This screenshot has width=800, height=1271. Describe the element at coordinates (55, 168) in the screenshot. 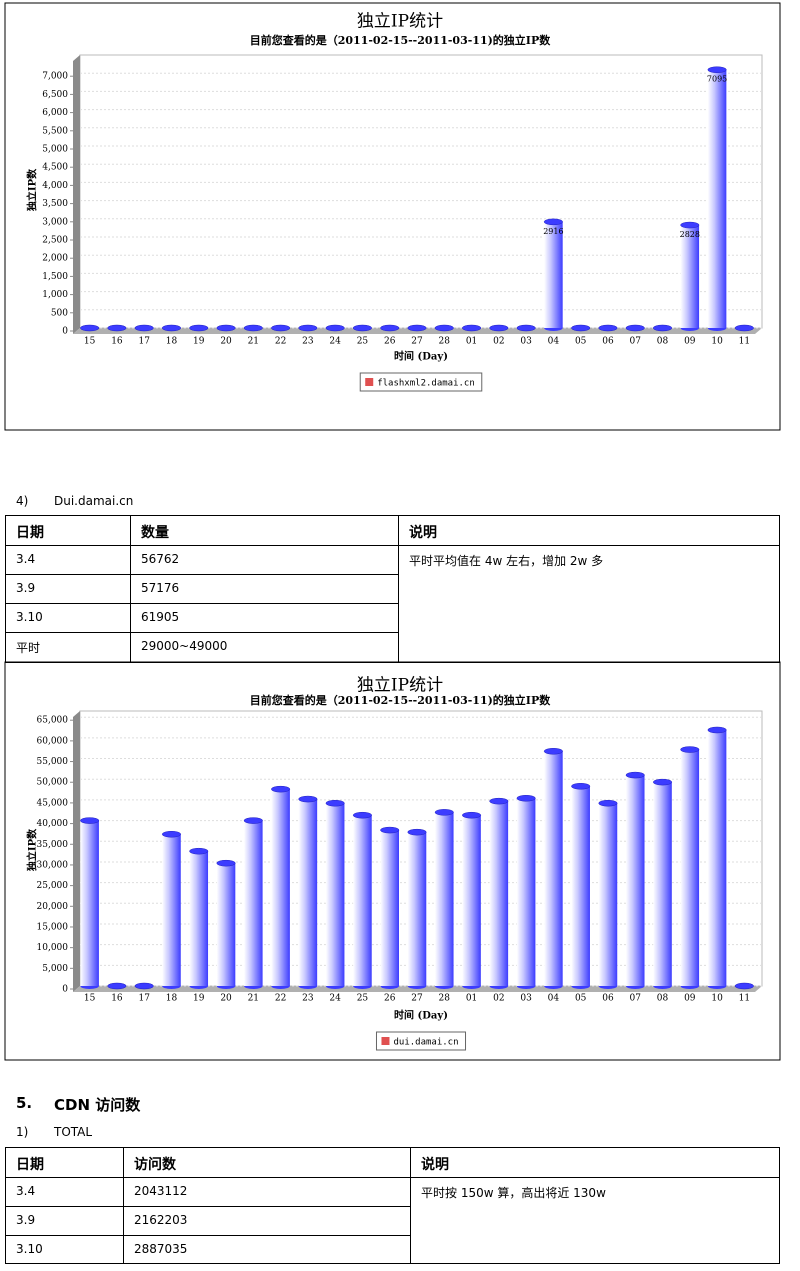

I see `y-tick-label: 4,500` at that location.